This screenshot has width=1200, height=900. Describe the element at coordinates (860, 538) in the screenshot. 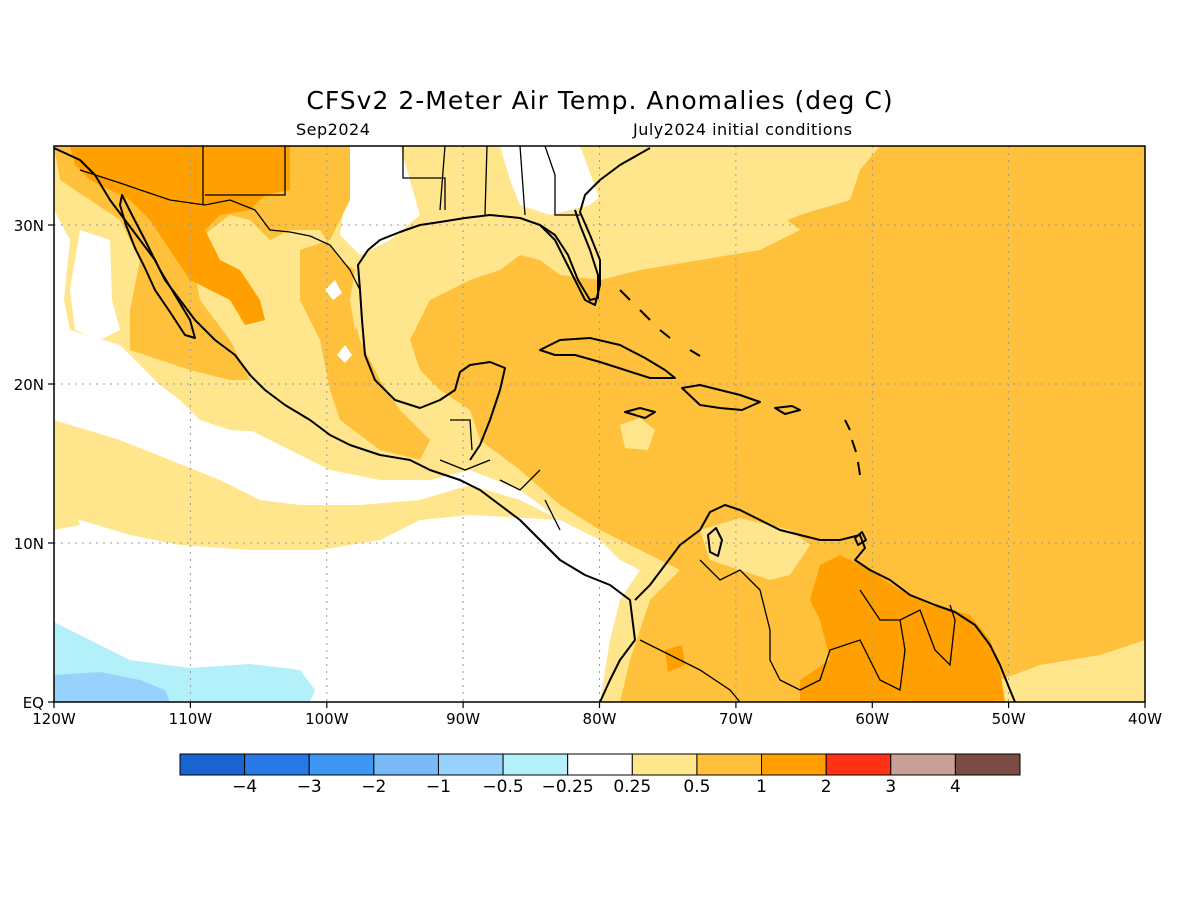

I see `coastline-trinidad` at that location.